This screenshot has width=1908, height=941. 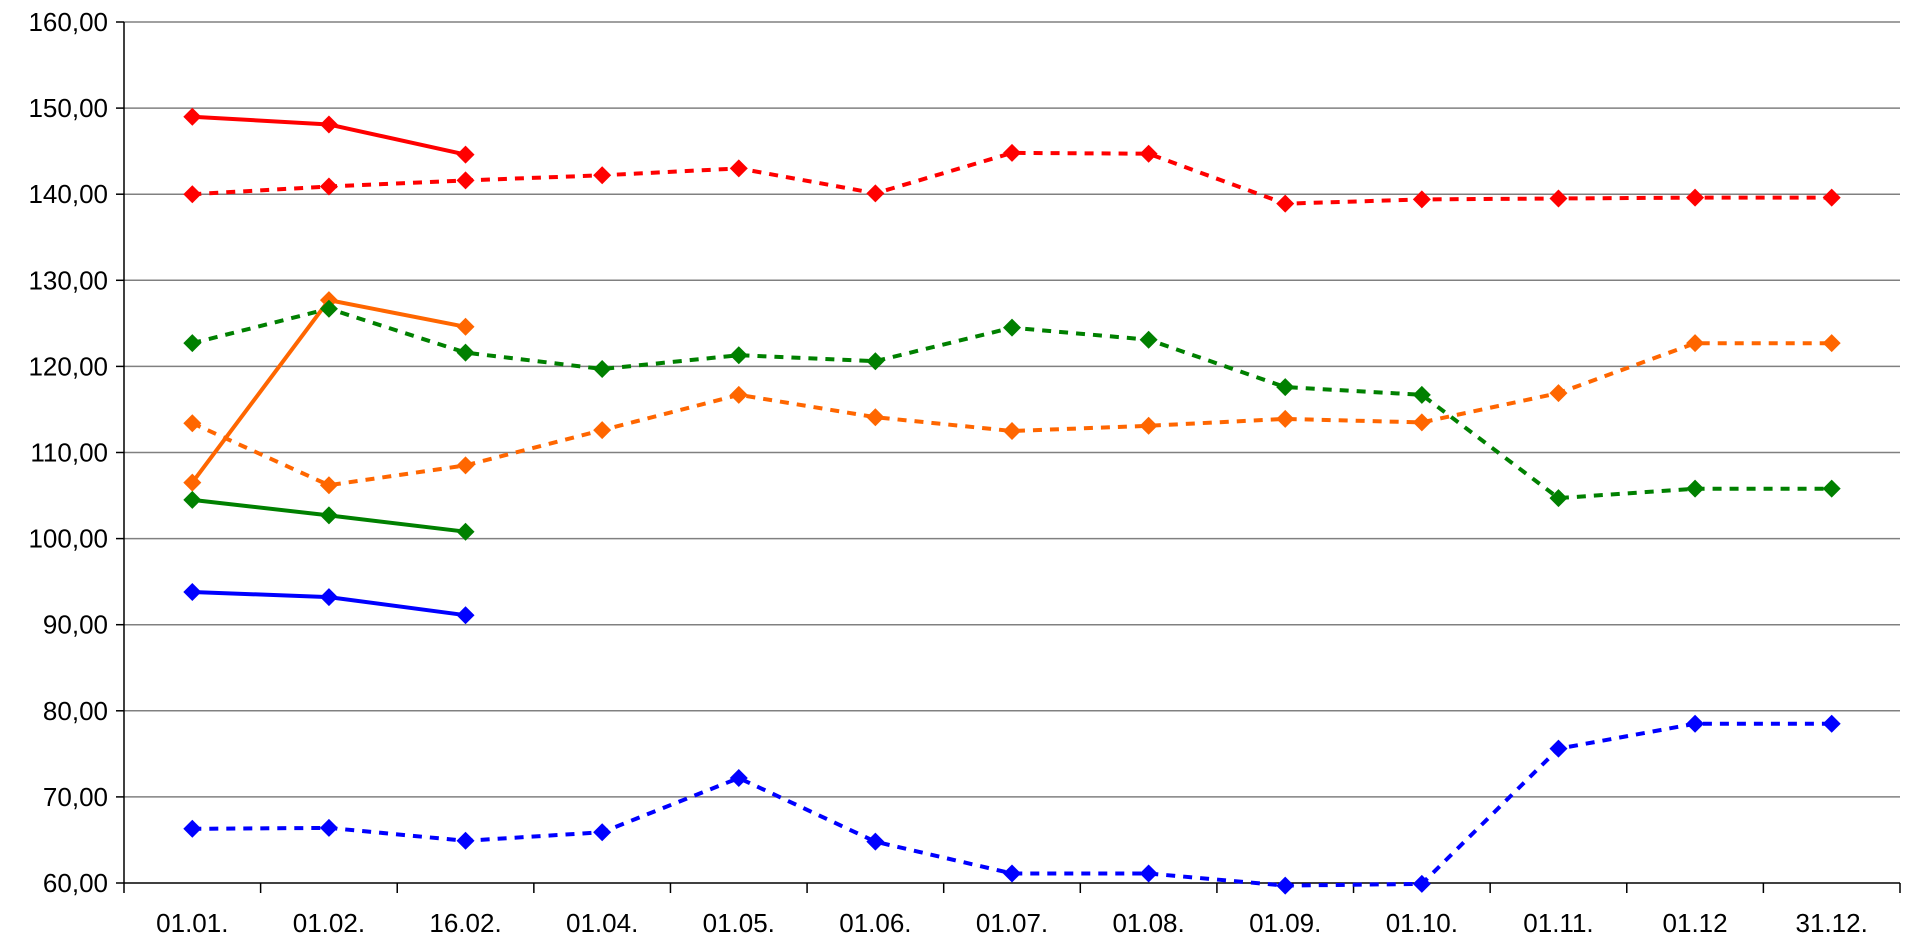 I want to click on y-tick-label: 90,00, so click(x=75, y=625).